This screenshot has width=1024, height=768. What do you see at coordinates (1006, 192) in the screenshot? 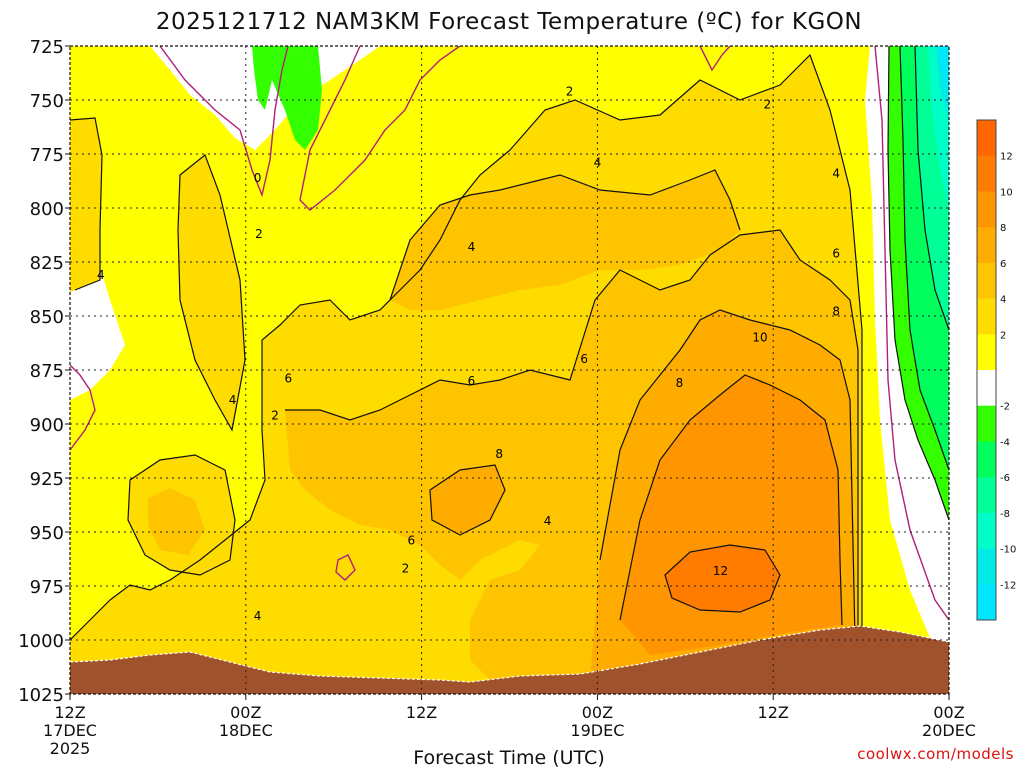
I see `colorbar-tick-label: 10` at bounding box center [1006, 192].